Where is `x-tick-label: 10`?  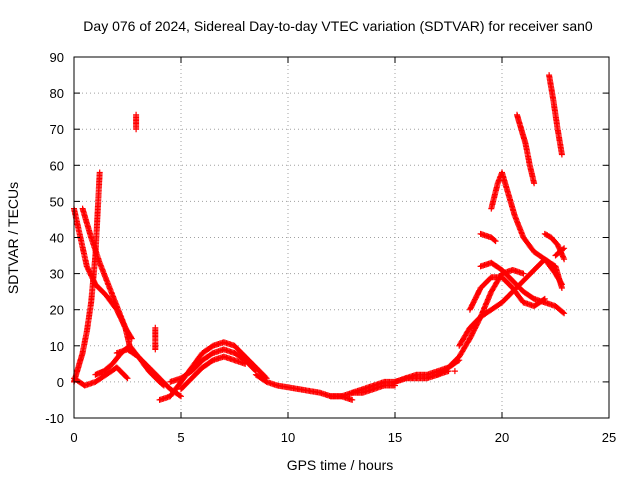
x-tick-label: 10 is located at coordinates (288, 437).